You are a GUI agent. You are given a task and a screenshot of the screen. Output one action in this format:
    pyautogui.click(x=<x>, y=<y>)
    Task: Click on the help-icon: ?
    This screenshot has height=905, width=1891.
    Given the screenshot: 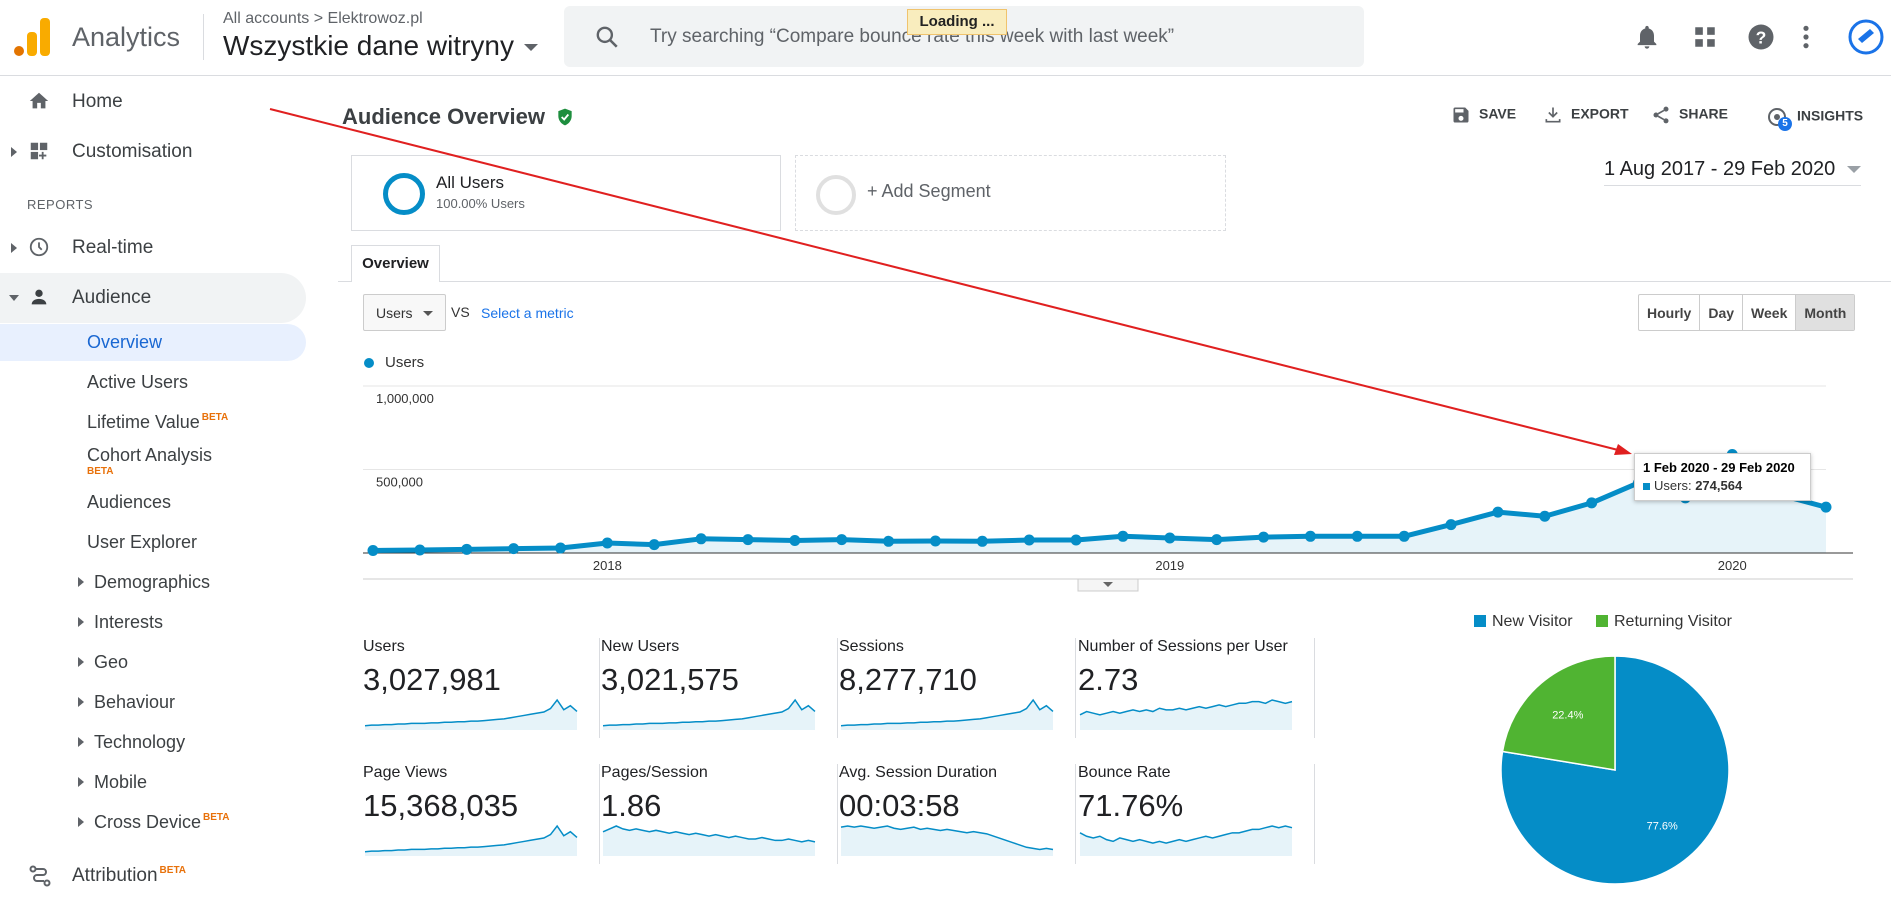 What is the action you would take?
    pyautogui.click(x=1761, y=37)
    